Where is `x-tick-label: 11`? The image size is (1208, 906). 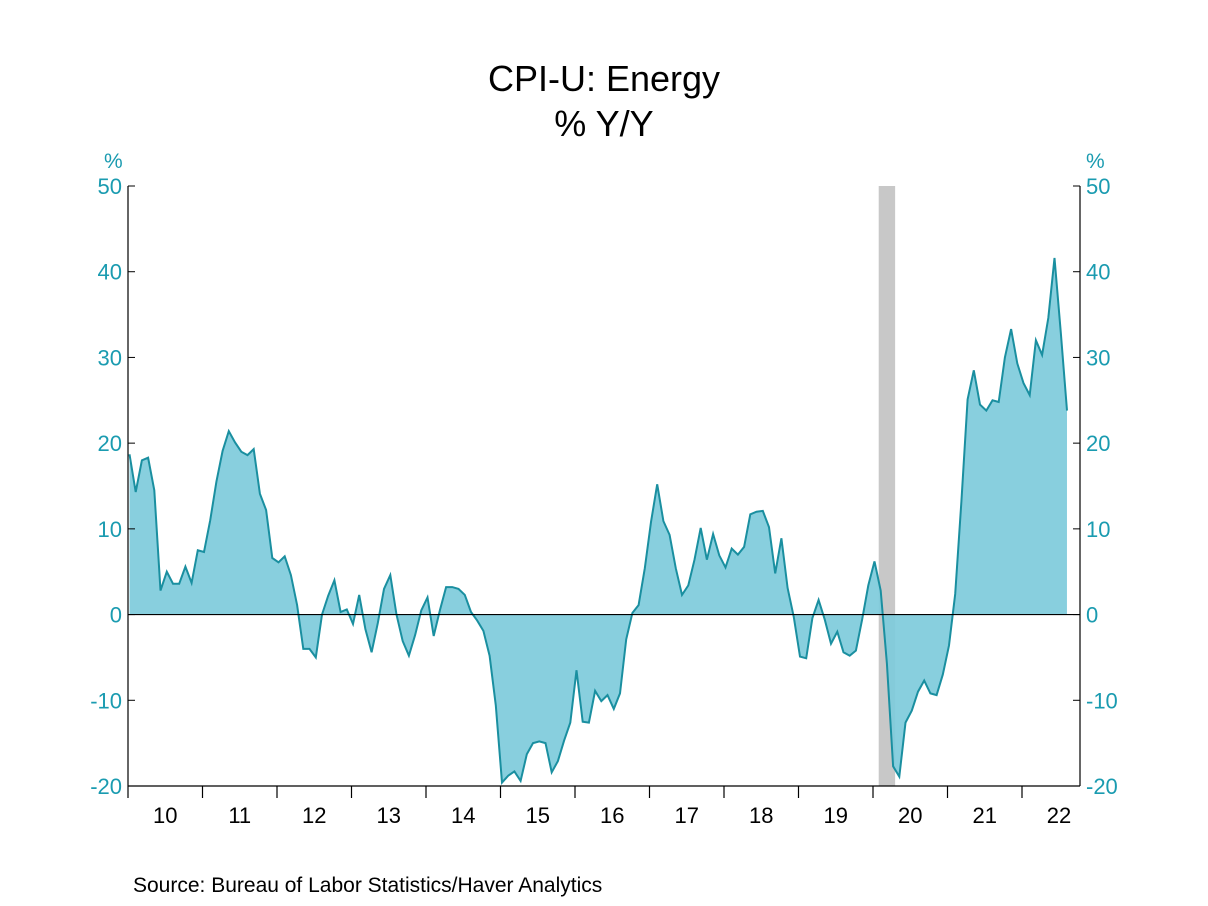
x-tick-label: 11 is located at coordinates (239, 815).